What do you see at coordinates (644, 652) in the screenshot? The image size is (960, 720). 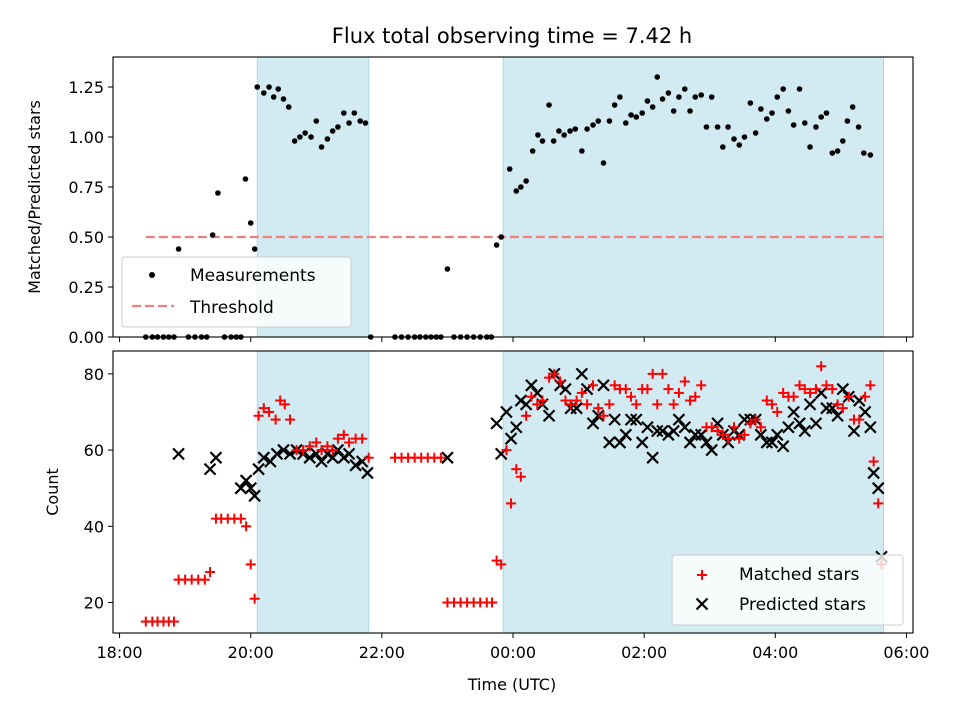 I see `xtick-label: 02:00` at bounding box center [644, 652].